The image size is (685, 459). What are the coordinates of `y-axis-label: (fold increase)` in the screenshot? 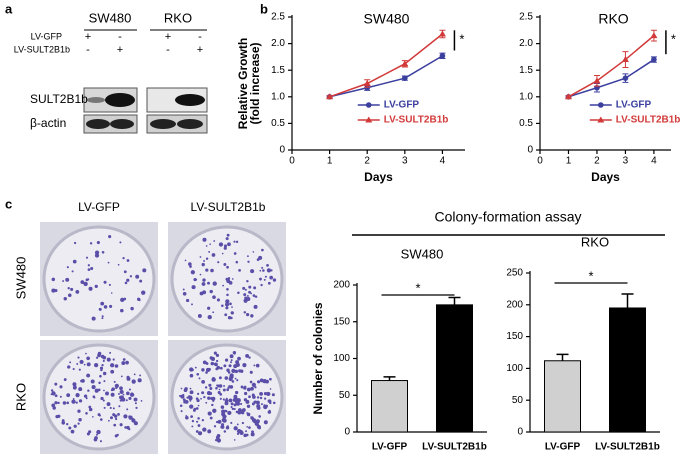 It's located at (255, 83).